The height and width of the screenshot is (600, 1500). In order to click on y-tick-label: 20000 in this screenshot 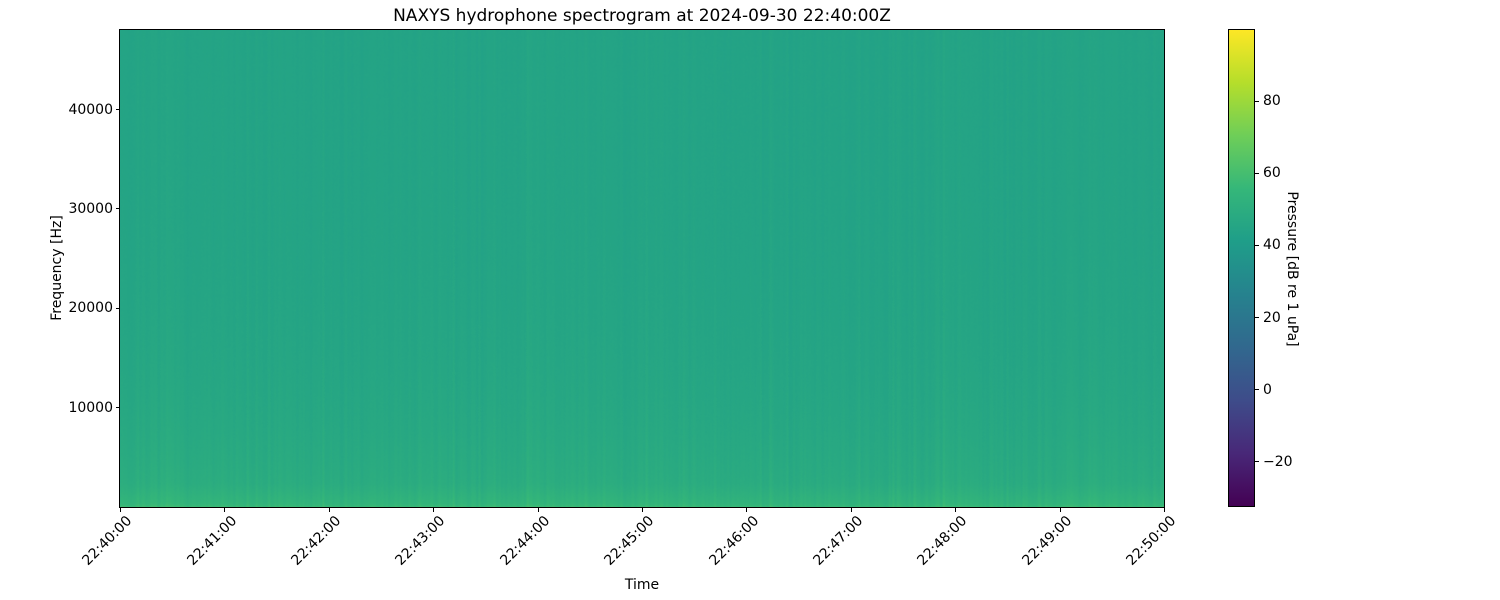, I will do `click(90, 308)`.